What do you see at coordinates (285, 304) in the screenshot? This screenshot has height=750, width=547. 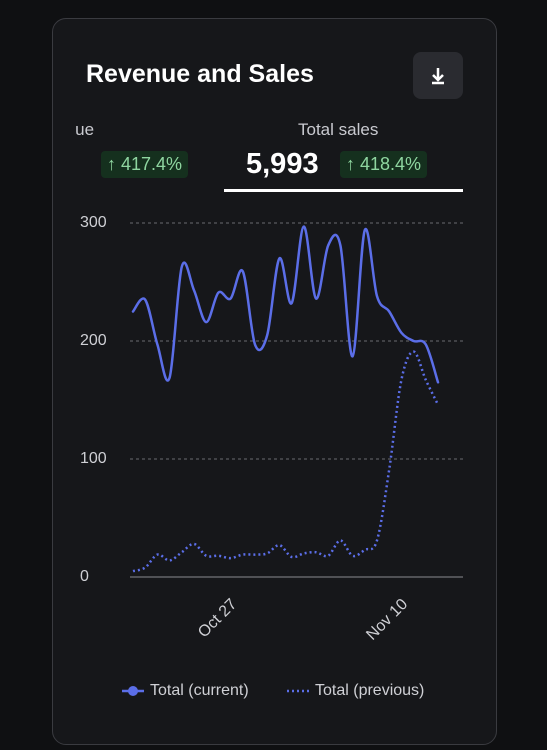 I see `line-series` at bounding box center [285, 304].